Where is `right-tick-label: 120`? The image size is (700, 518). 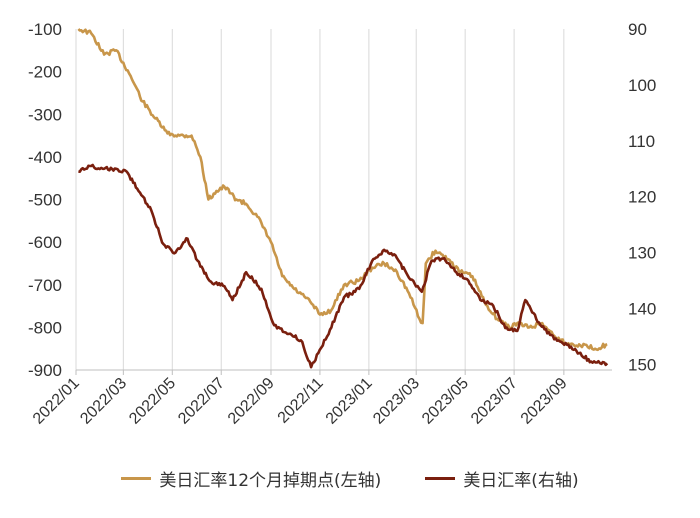 right-tick-label: 120 is located at coordinates (642, 197).